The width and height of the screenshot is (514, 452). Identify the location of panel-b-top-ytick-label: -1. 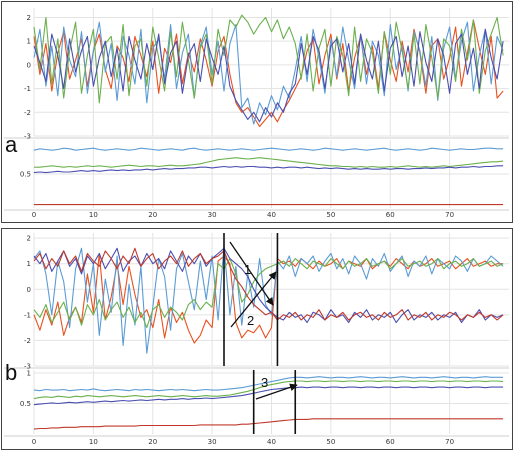
(27, 315).